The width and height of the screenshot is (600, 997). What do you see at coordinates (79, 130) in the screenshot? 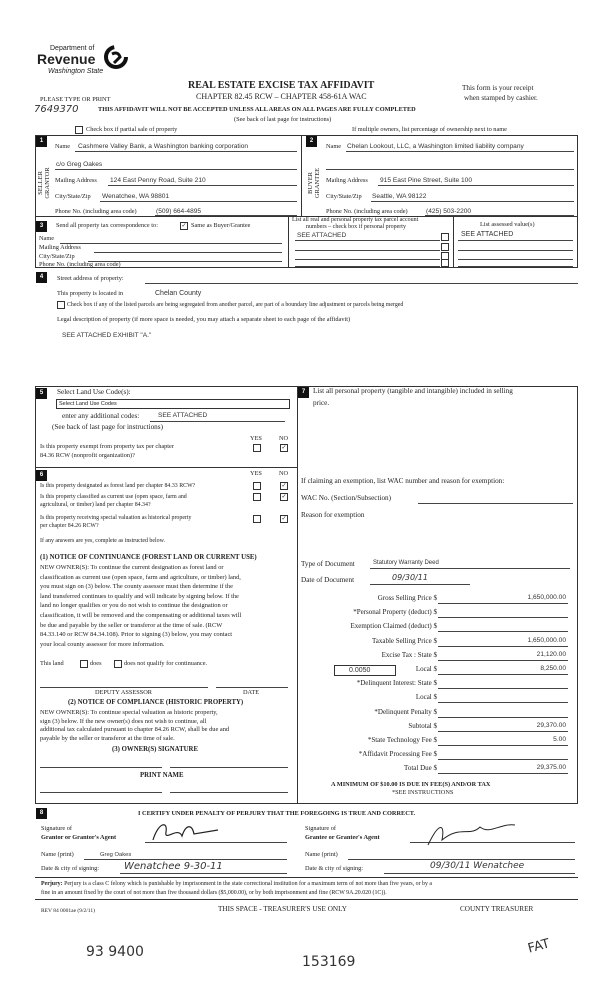
I see `partial-sale-checkbox` at bounding box center [79, 130].